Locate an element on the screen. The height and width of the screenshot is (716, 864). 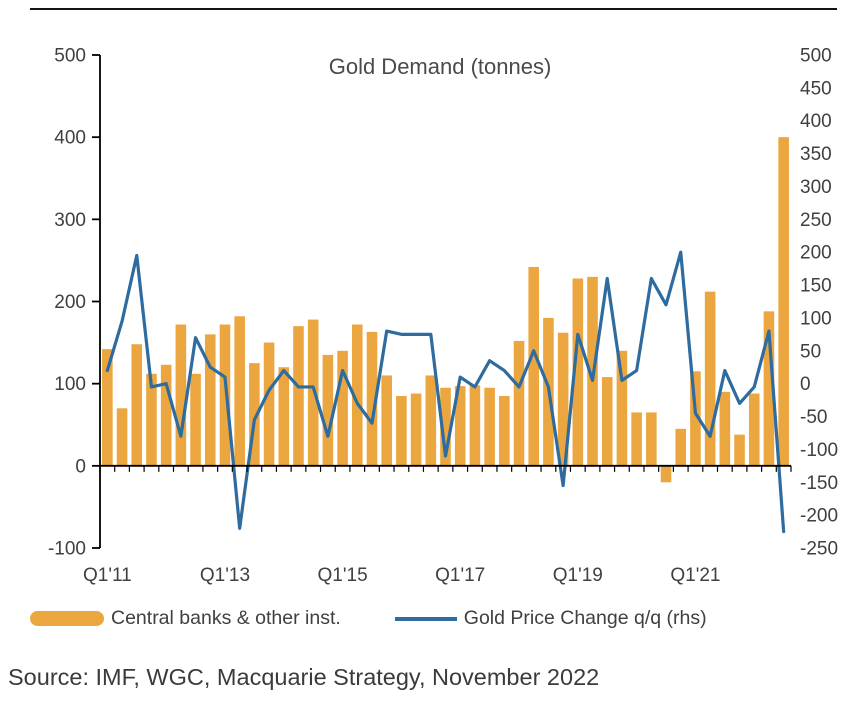
line-swatch-icon is located at coordinates (425, 618).